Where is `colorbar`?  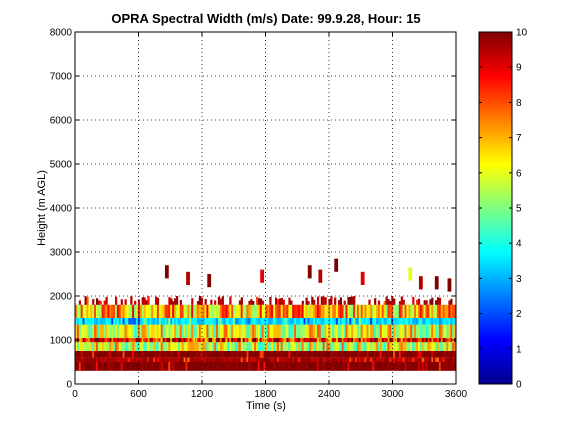 colorbar is located at coordinates (495, 208).